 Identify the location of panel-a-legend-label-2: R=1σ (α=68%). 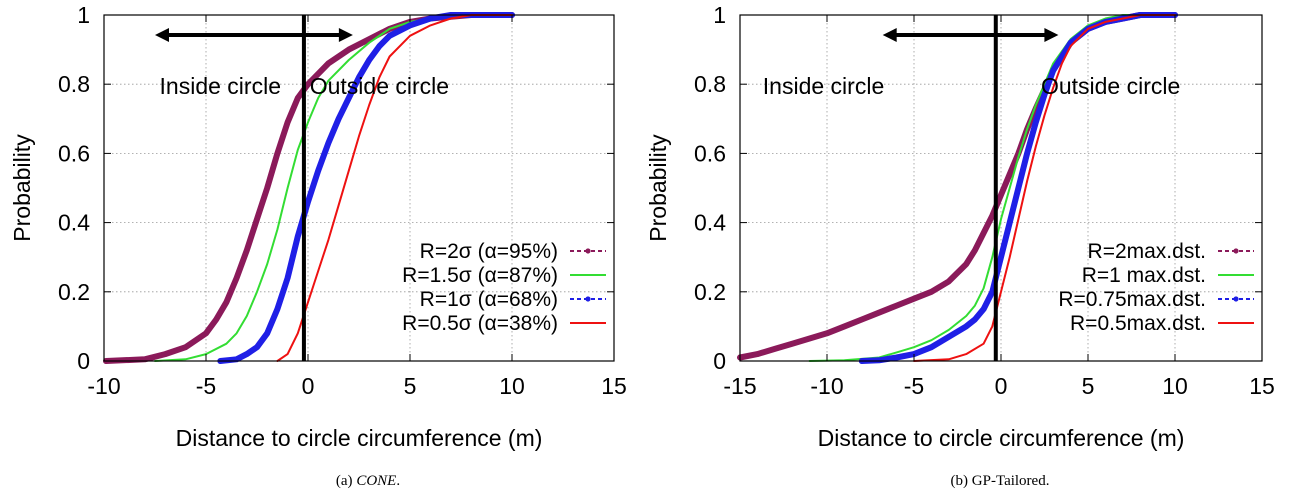
(489, 299).